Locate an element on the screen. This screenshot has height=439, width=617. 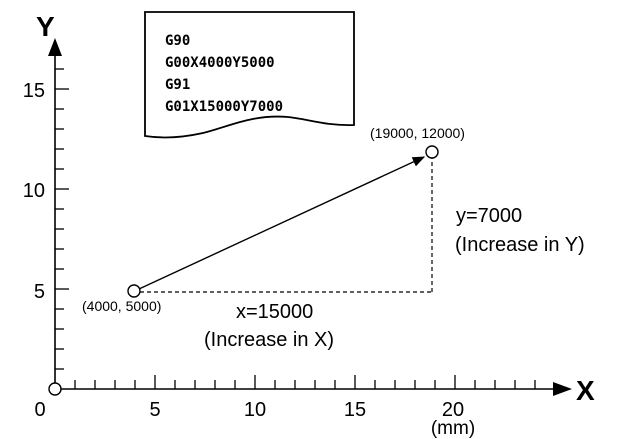
y-increment-description: (Increase in Y) is located at coordinates (520, 245).